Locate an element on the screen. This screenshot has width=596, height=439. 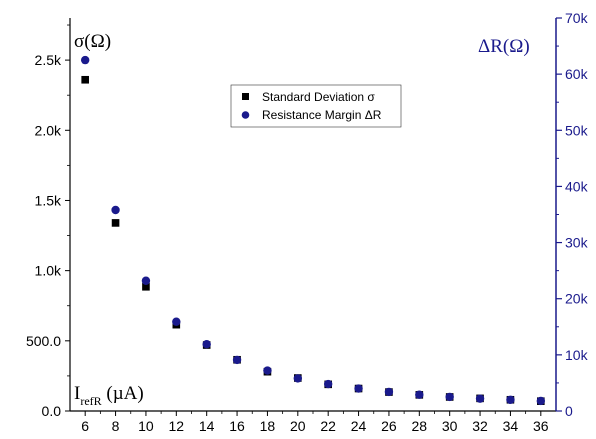
x-tick-label: 36 is located at coordinates (541, 426).